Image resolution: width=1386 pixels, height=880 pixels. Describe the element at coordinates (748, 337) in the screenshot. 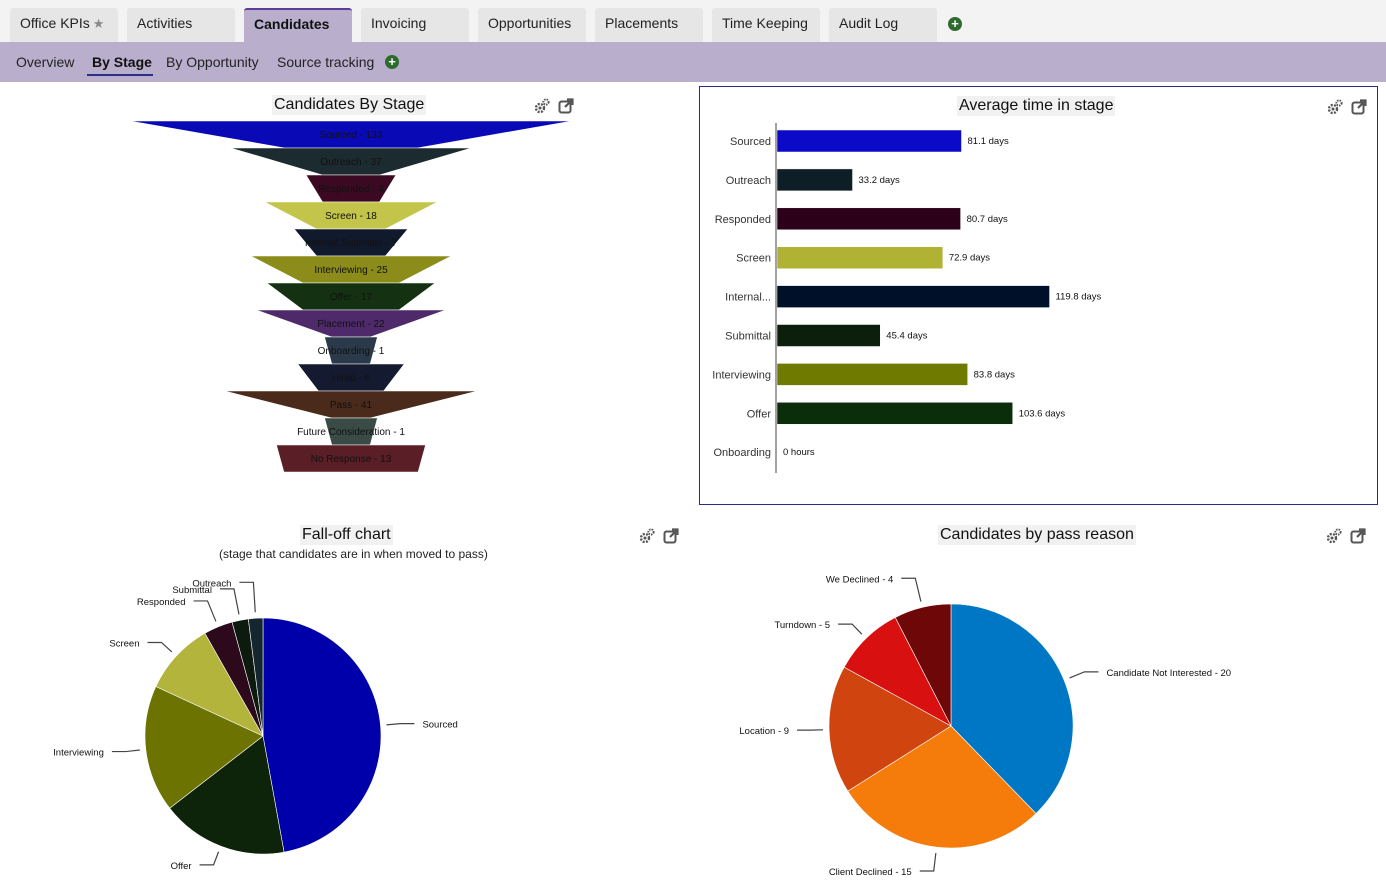

I see `bar-category-submittal: Submittal` at that location.